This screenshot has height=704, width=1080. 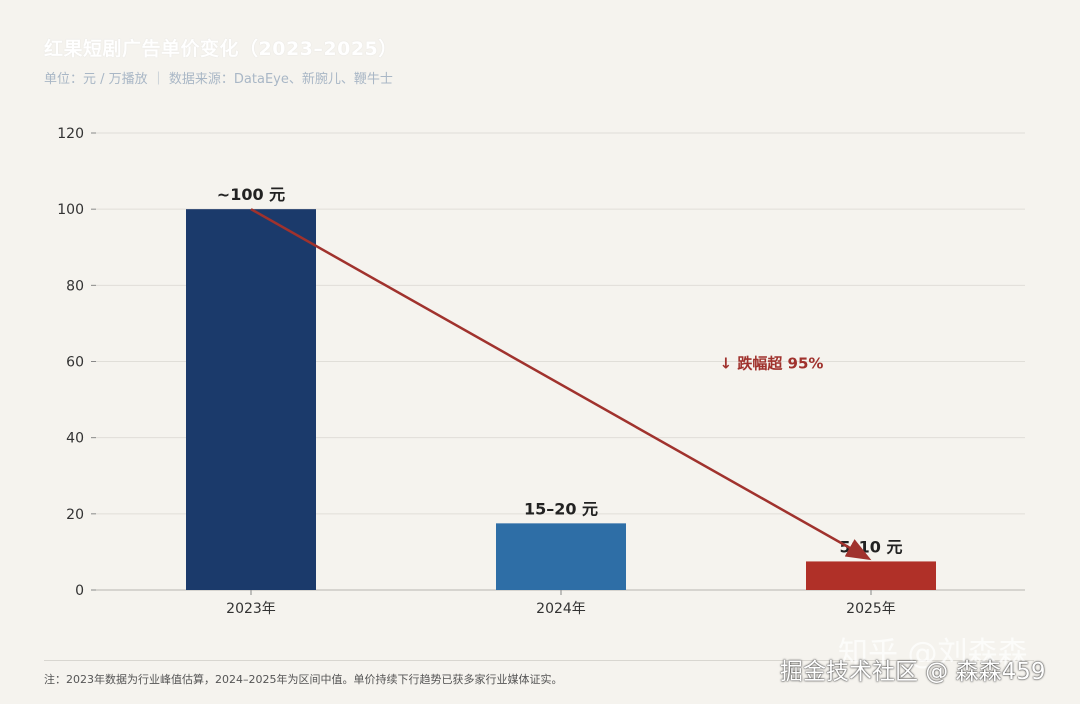 What do you see at coordinates (561, 609) in the screenshot?
I see `x-tick-label: 2024年` at bounding box center [561, 609].